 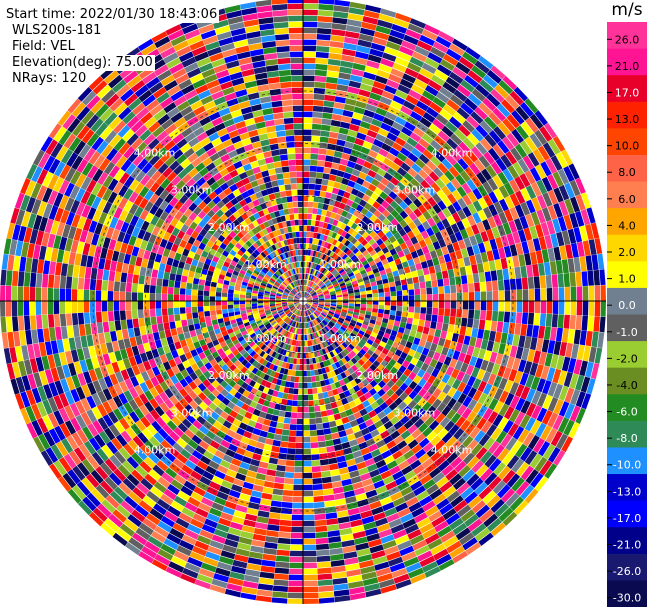 What do you see at coordinates (627, 279) in the screenshot?
I see `colorbar-tick-label: 1.0` at bounding box center [627, 279].